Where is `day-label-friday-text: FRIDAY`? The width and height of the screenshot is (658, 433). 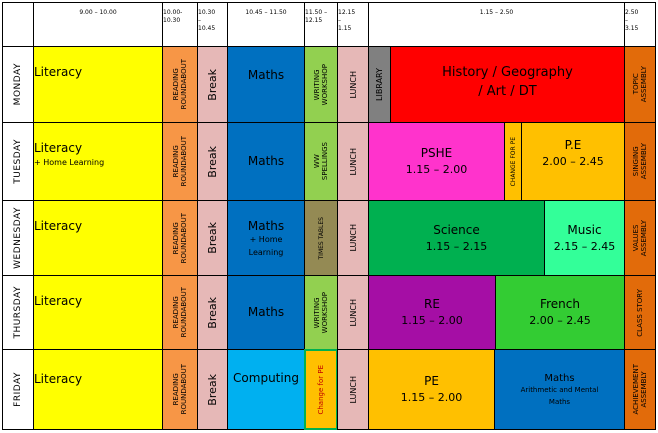 day-label-friday-text: FRIDAY is located at coordinates (18, 389).